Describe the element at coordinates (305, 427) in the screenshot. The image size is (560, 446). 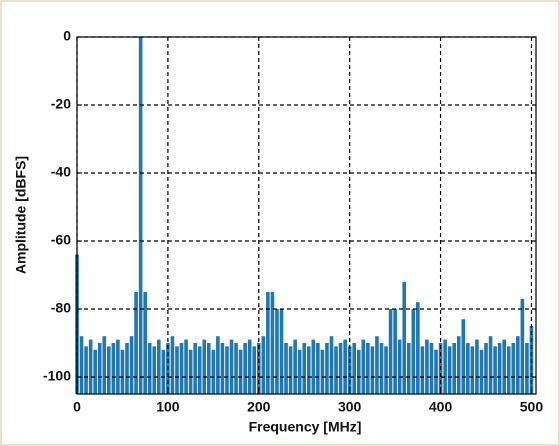
I see `x-axis-label: Frequency [MHz]` at that location.